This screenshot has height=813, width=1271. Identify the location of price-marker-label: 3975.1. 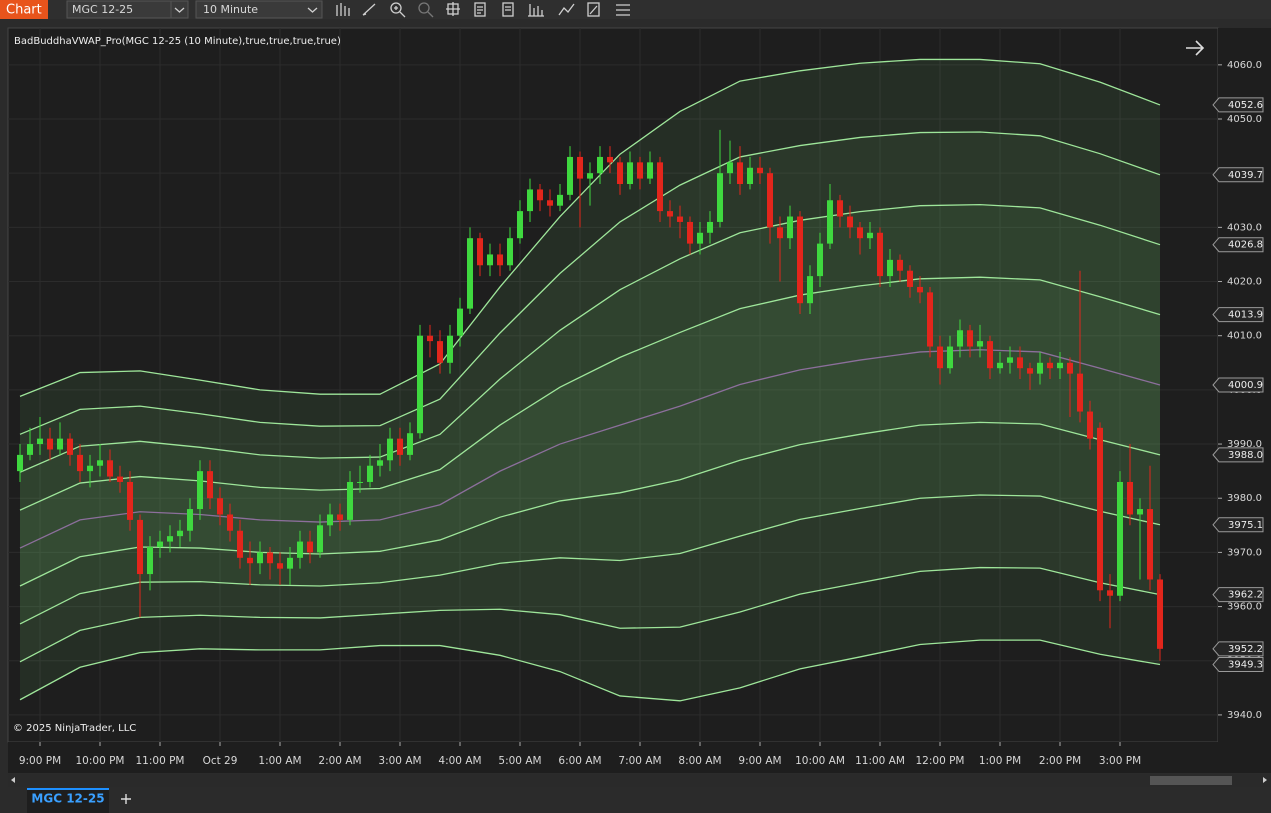
(1245, 525).